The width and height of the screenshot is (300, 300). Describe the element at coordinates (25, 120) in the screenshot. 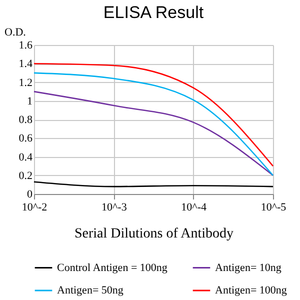

I see `y-tick-label: 0.8` at that location.